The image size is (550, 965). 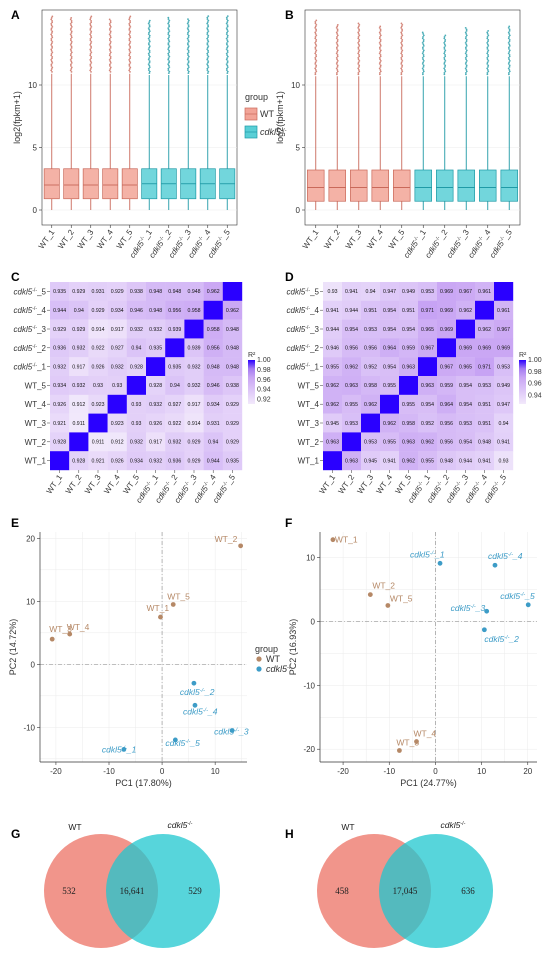 What do you see at coordinates (428, 783) in the screenshot?
I see `x-axis-label: PC1 (24.77%)` at bounding box center [428, 783].